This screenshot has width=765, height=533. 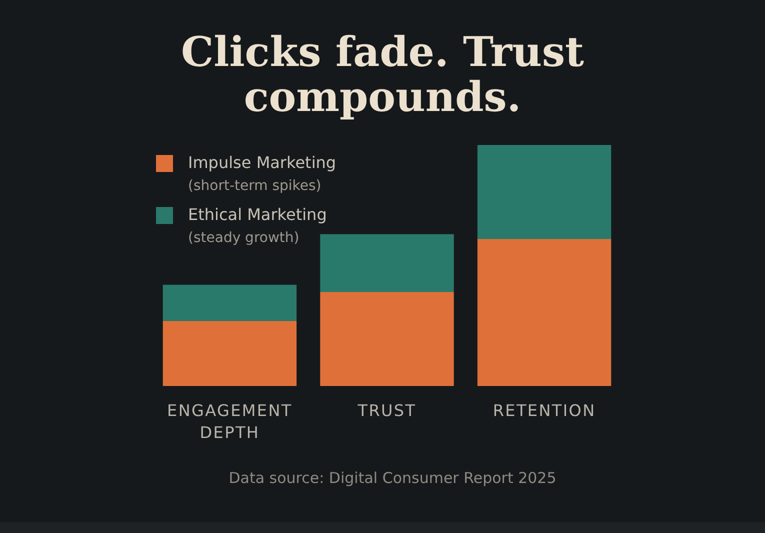 What do you see at coordinates (386, 410) in the screenshot?
I see `x-tick-label: TRUST` at bounding box center [386, 410].